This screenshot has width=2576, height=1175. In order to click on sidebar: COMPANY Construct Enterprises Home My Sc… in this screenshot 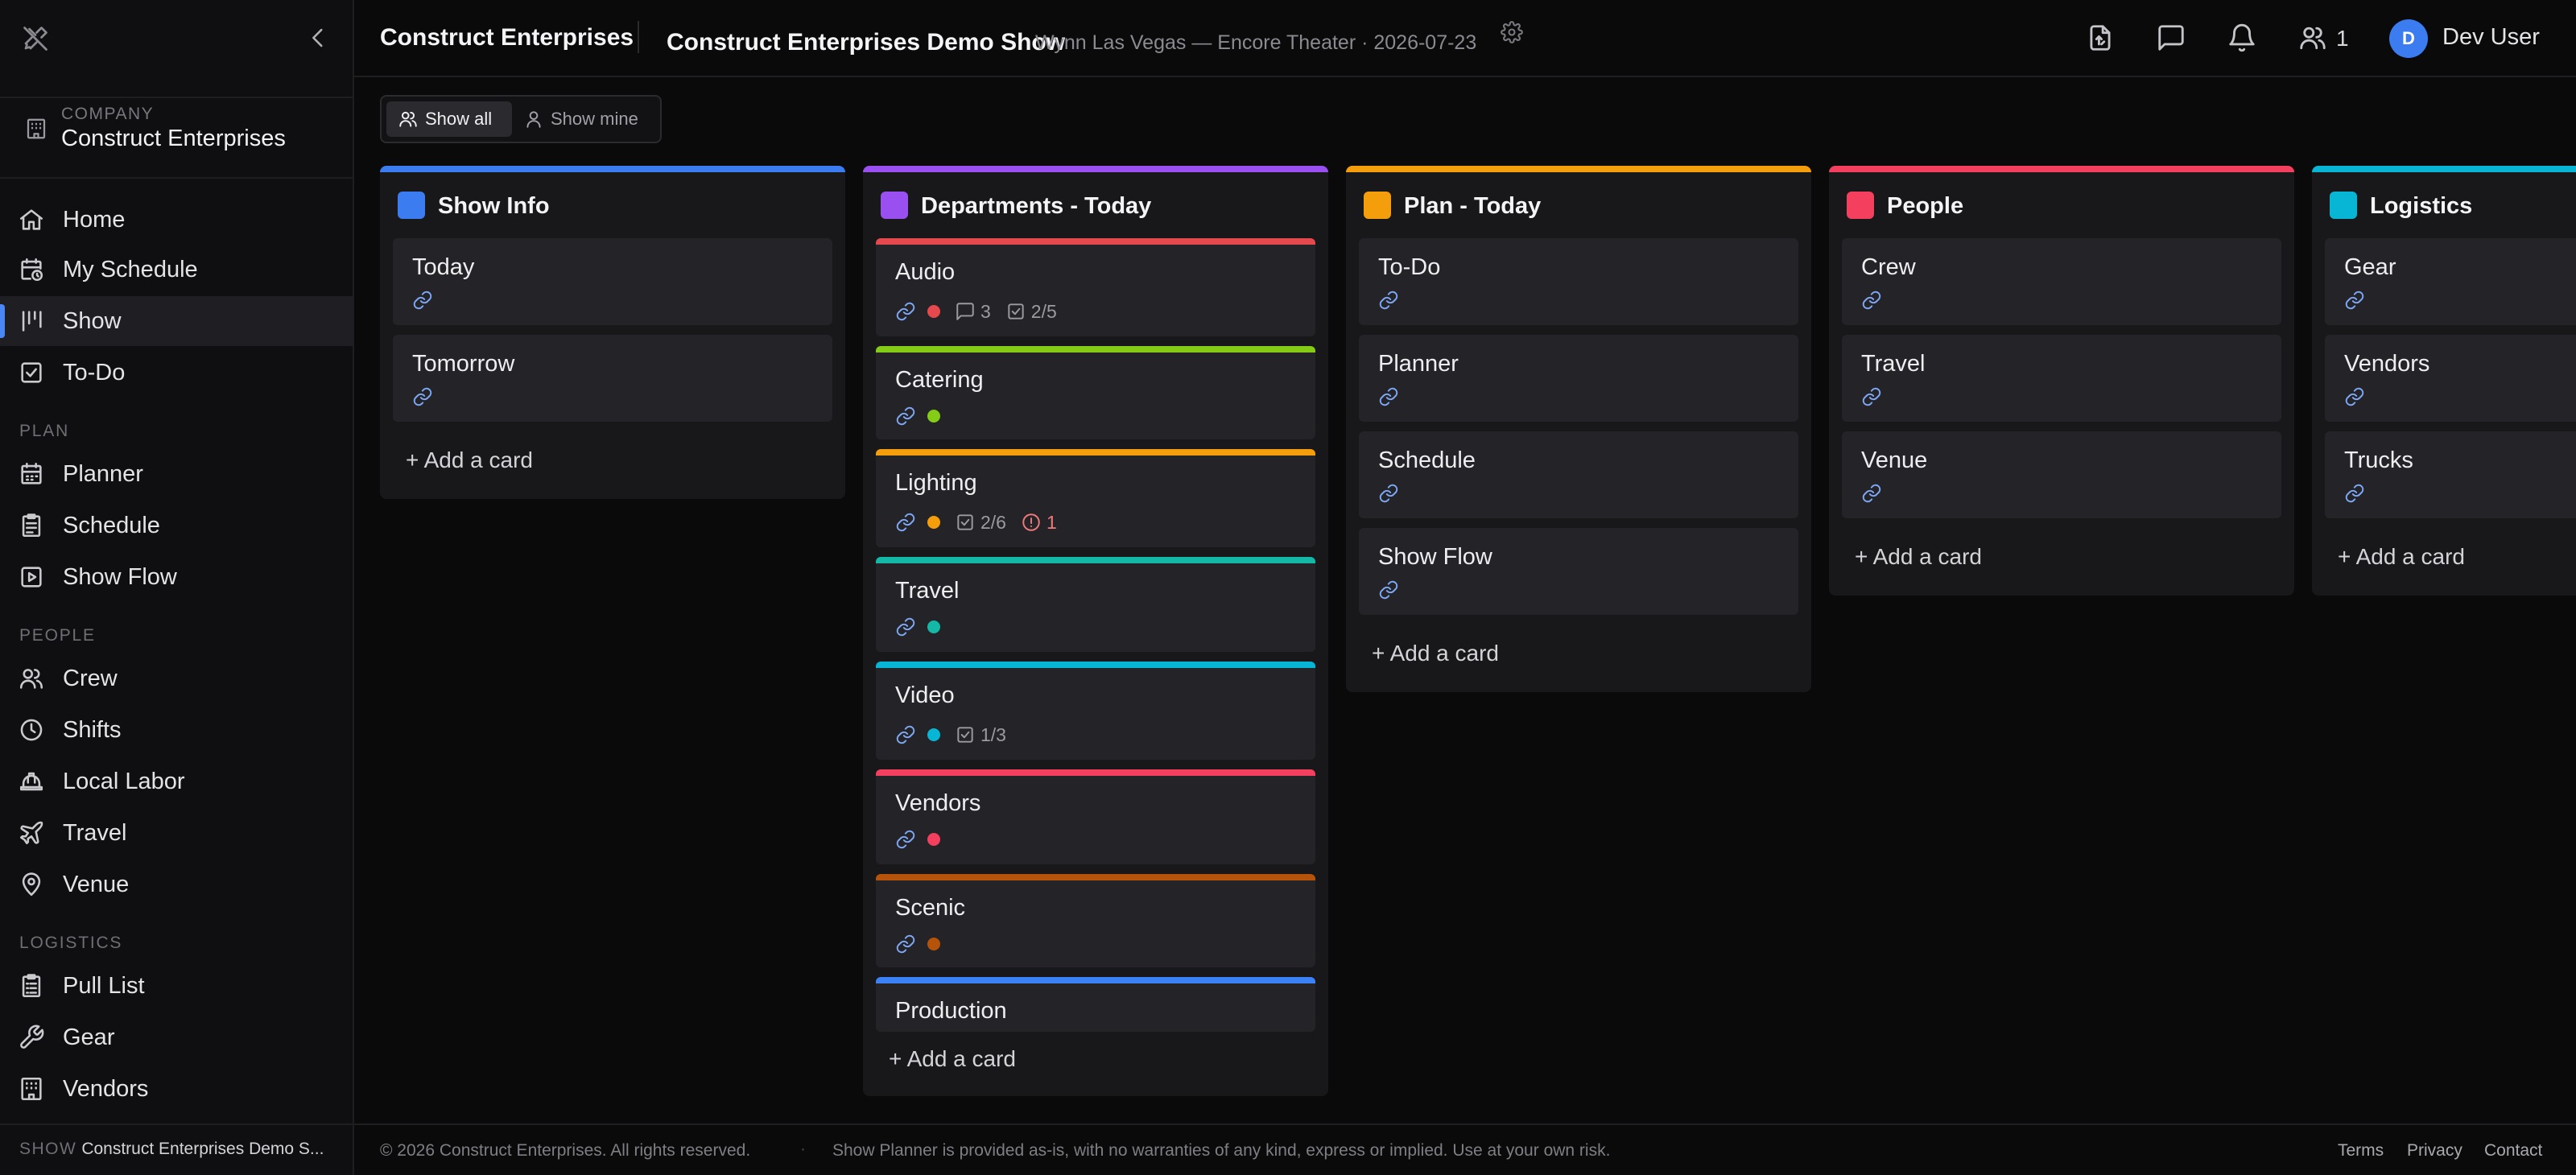, I will do `click(177, 587)`.